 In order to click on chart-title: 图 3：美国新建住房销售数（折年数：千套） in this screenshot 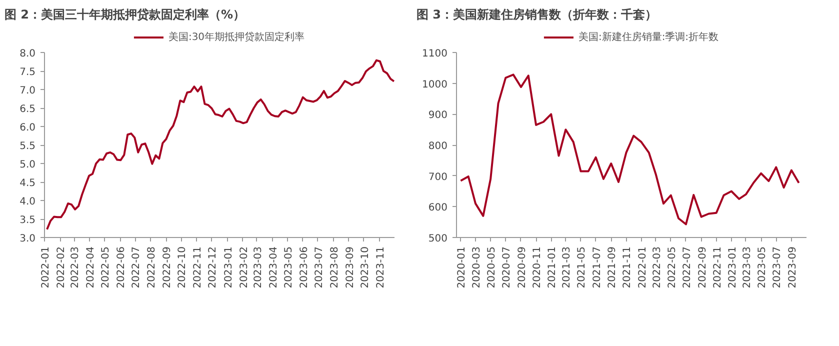, I will do `click(537, 15)`.